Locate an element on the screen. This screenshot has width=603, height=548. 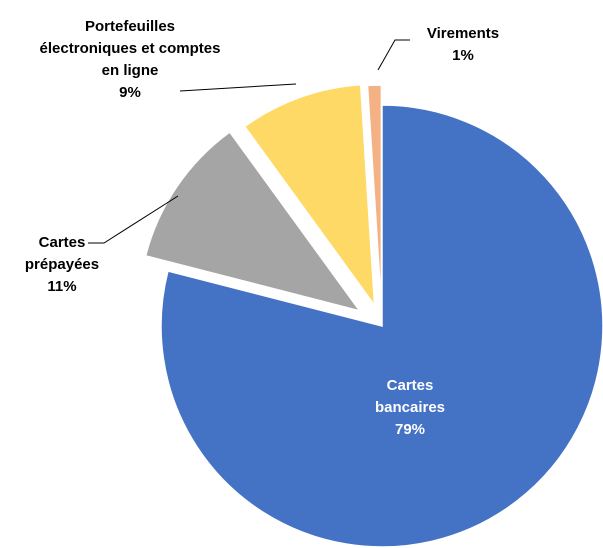
value-label: 79% is located at coordinates (410, 429).